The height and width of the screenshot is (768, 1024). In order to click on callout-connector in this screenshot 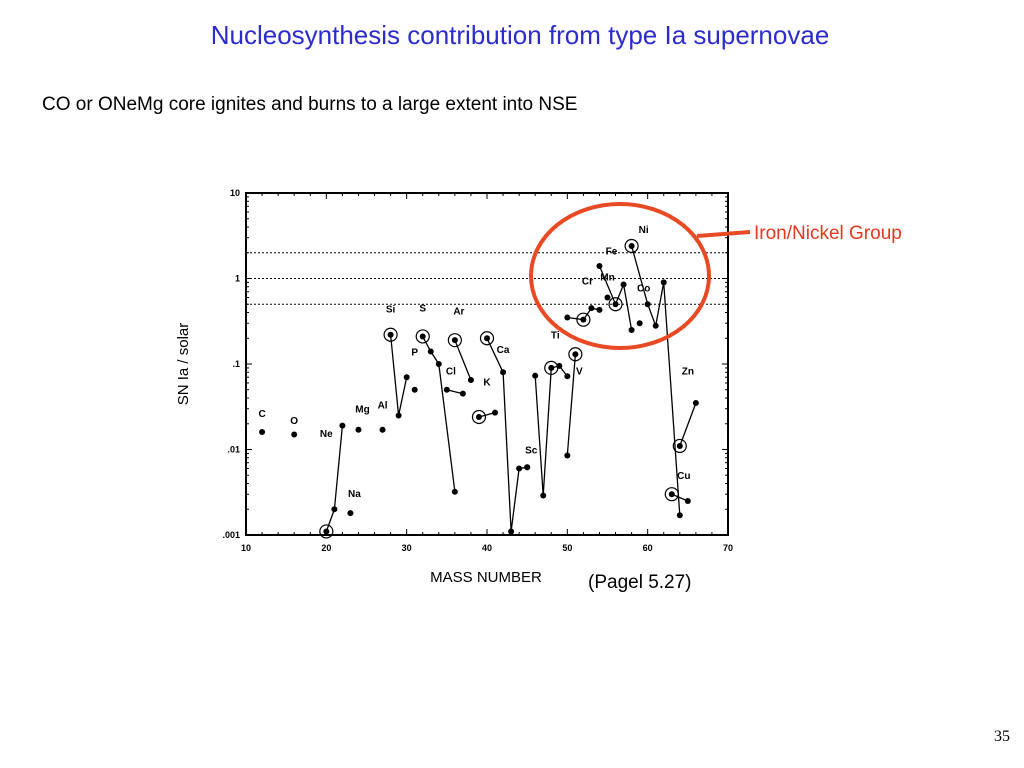, I will do `click(723, 234)`.